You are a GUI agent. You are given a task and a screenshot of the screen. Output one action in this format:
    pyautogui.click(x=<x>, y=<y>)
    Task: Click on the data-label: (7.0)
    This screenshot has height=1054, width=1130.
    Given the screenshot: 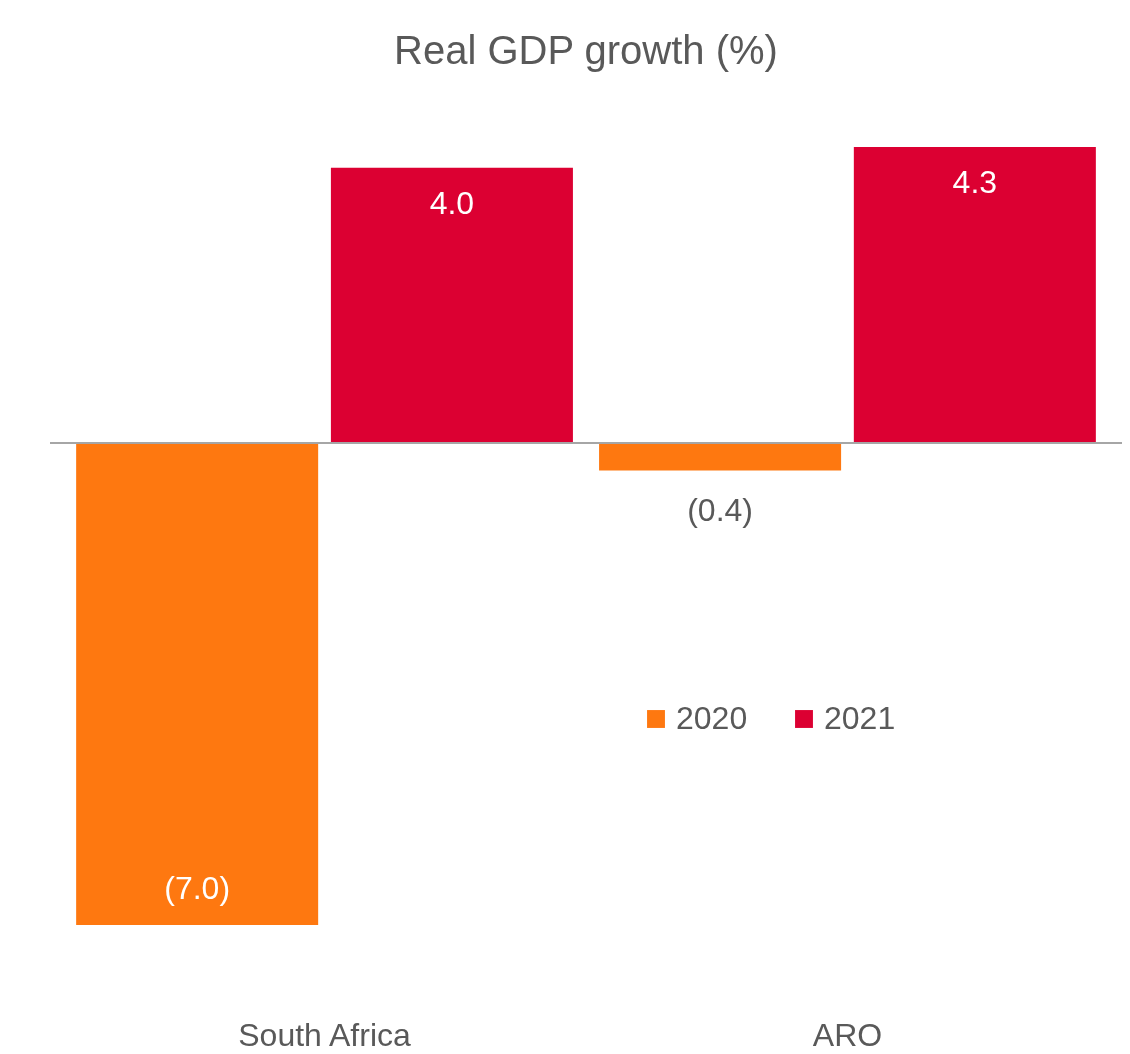 What is the action you would take?
    pyautogui.click(x=197, y=888)
    